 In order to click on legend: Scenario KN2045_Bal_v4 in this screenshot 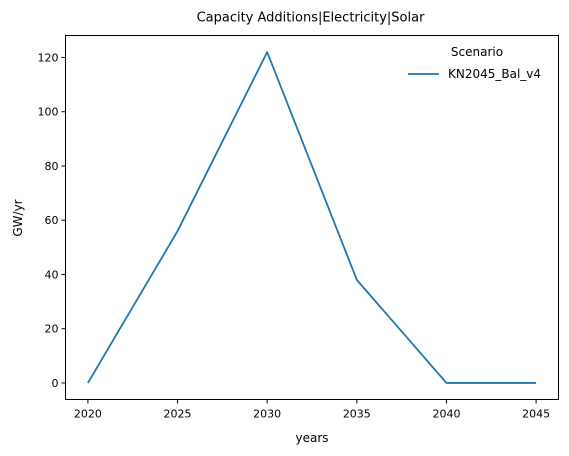, I will do `click(474, 63)`.